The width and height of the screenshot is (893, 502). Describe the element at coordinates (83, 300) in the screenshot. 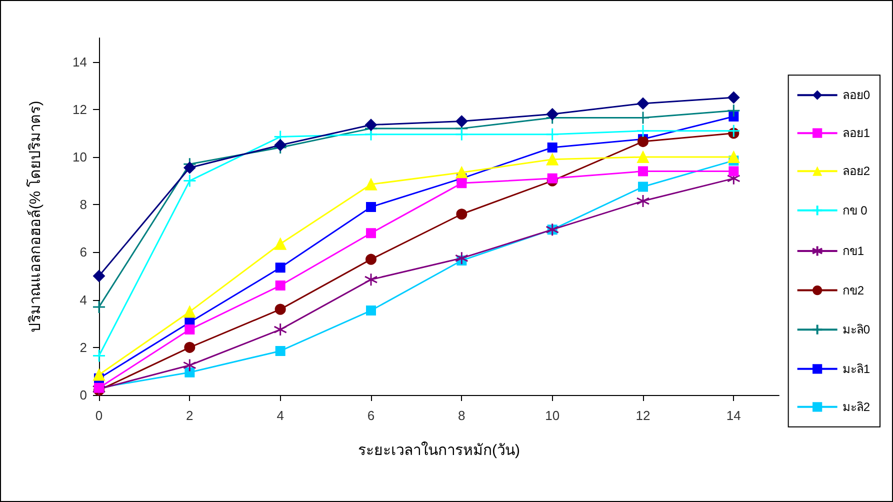

I see `y-tick-label: 4` at that location.